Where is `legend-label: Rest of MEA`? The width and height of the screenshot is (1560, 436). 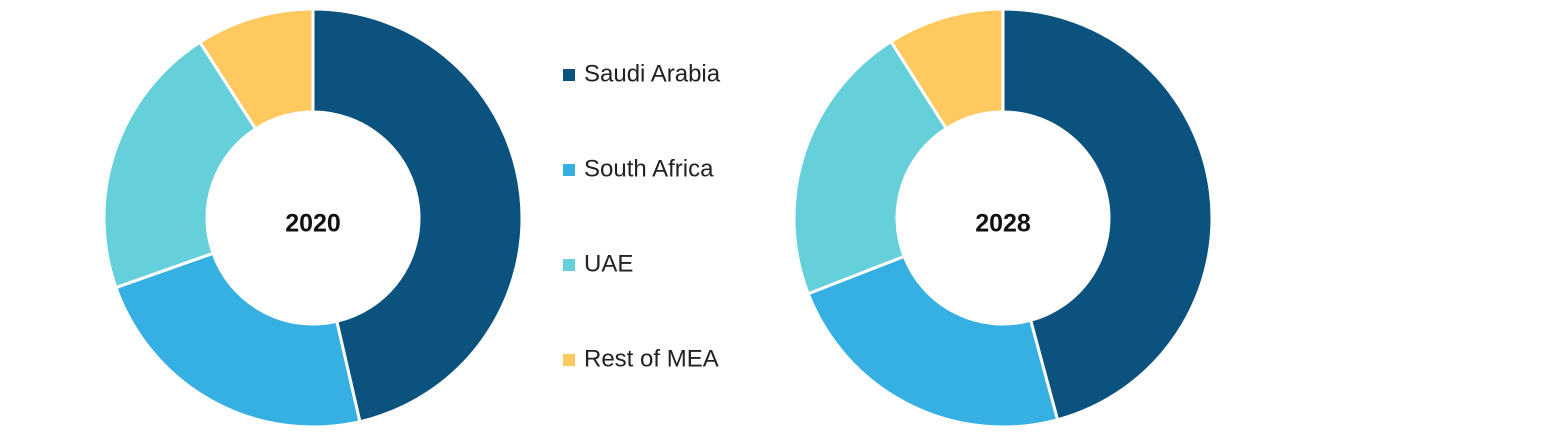
legend-label: Rest of MEA is located at coordinates (651, 358).